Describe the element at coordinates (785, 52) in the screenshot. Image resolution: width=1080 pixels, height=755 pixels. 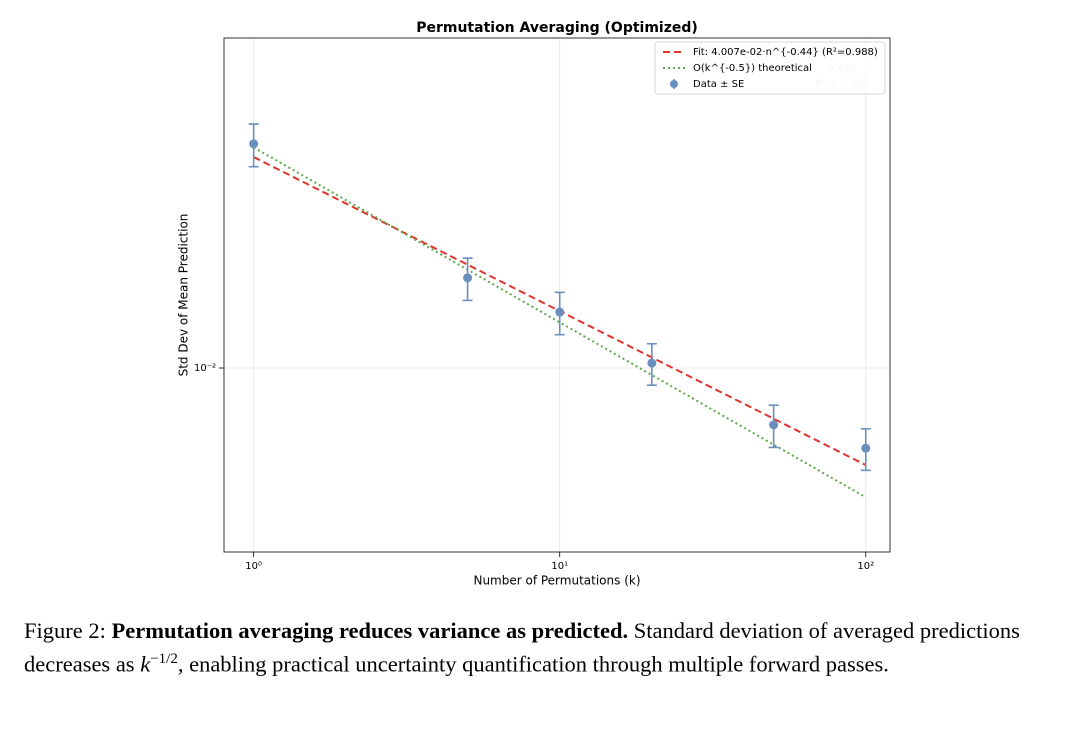
I see `legend-label: Fit: 4.007e-02·n^{-0.44} (R²=0.988)` at that location.